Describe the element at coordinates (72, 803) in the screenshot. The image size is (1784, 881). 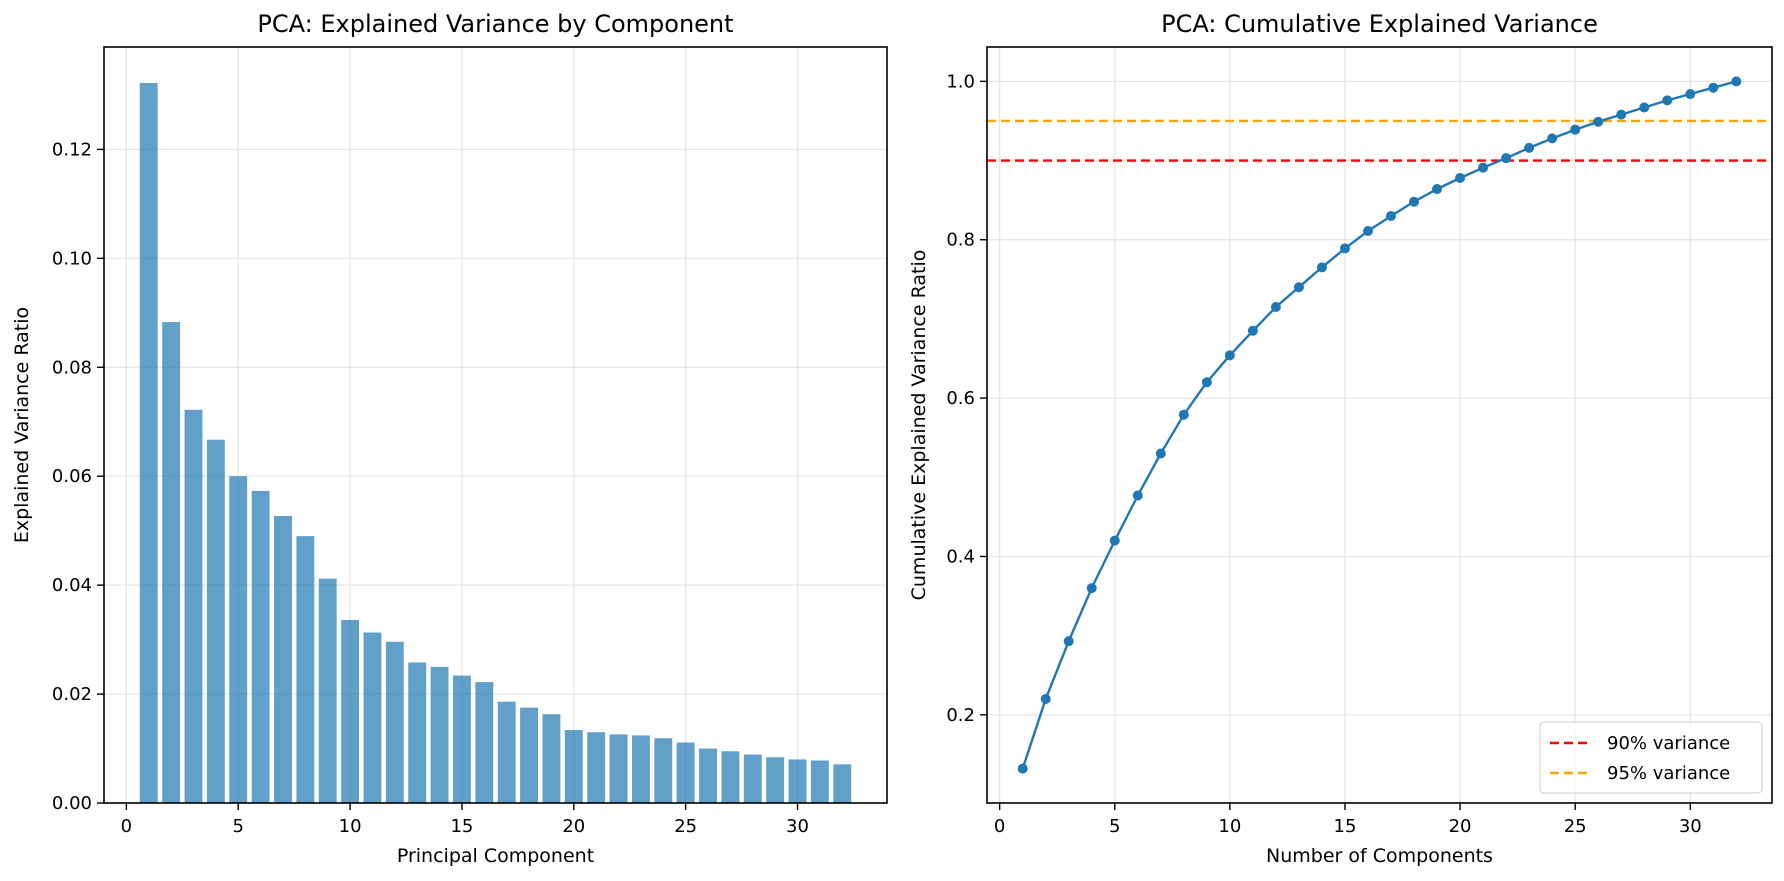
I see `left-ytick-label-0: 0.00` at that location.